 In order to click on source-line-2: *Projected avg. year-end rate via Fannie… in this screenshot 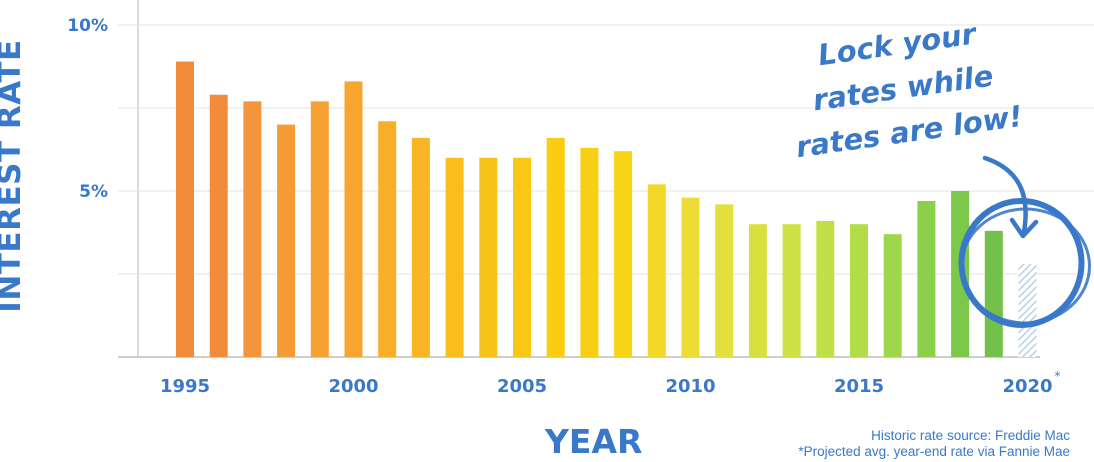, I will do `click(934, 451)`.